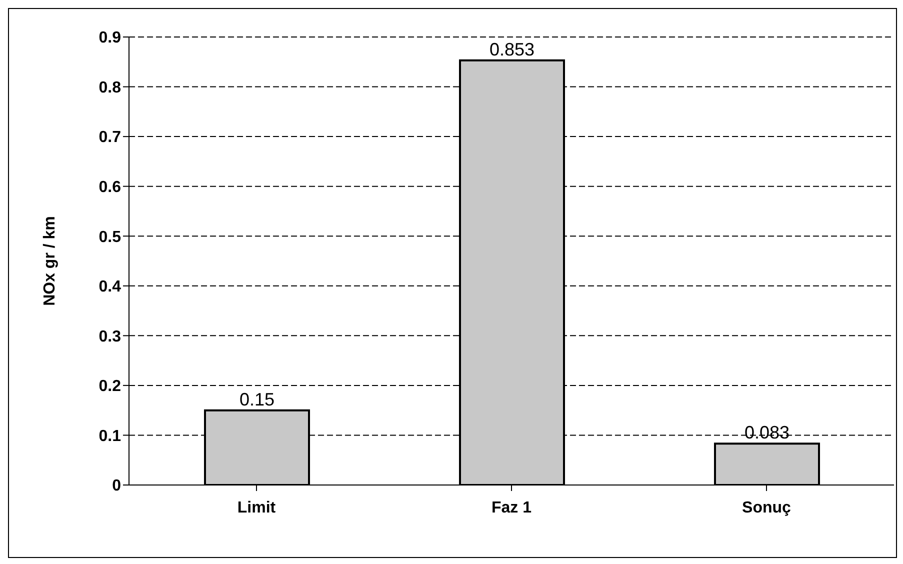  I want to click on data-label: 0.15, so click(257, 399).